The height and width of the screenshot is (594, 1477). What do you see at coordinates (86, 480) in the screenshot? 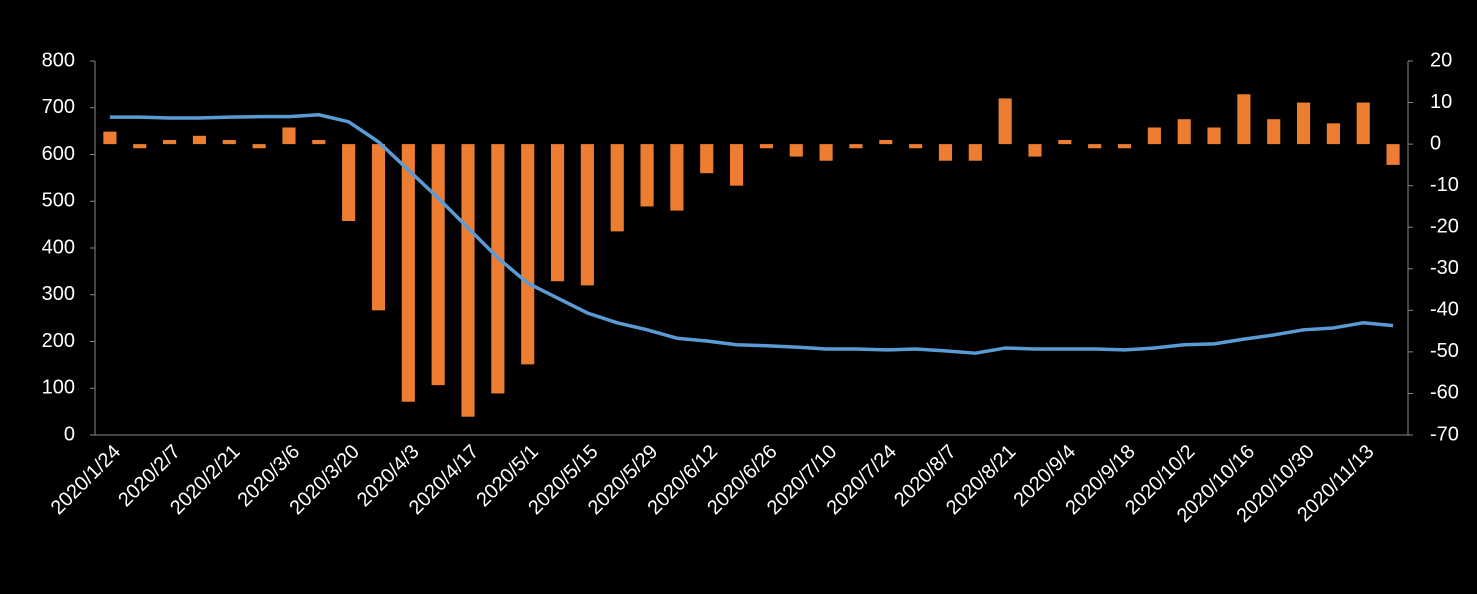
I see `x-tick-label: 2020/1/24` at bounding box center [86, 480].